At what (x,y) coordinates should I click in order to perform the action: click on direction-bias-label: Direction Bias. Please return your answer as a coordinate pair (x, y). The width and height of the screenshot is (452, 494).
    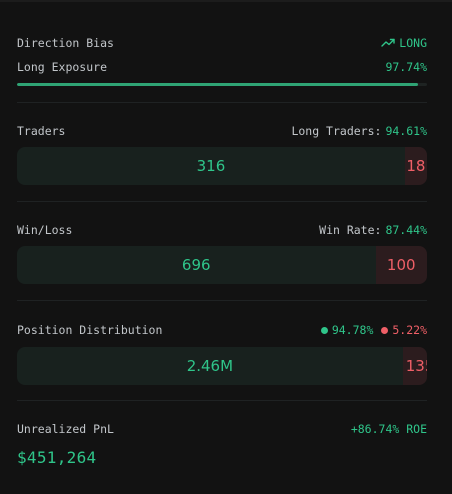
    Looking at the image, I should click on (65, 43).